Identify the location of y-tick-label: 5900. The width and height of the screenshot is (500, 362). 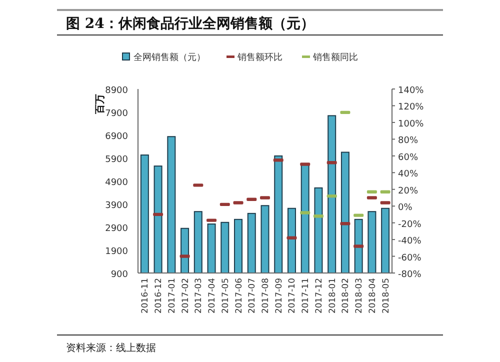
(116, 160).